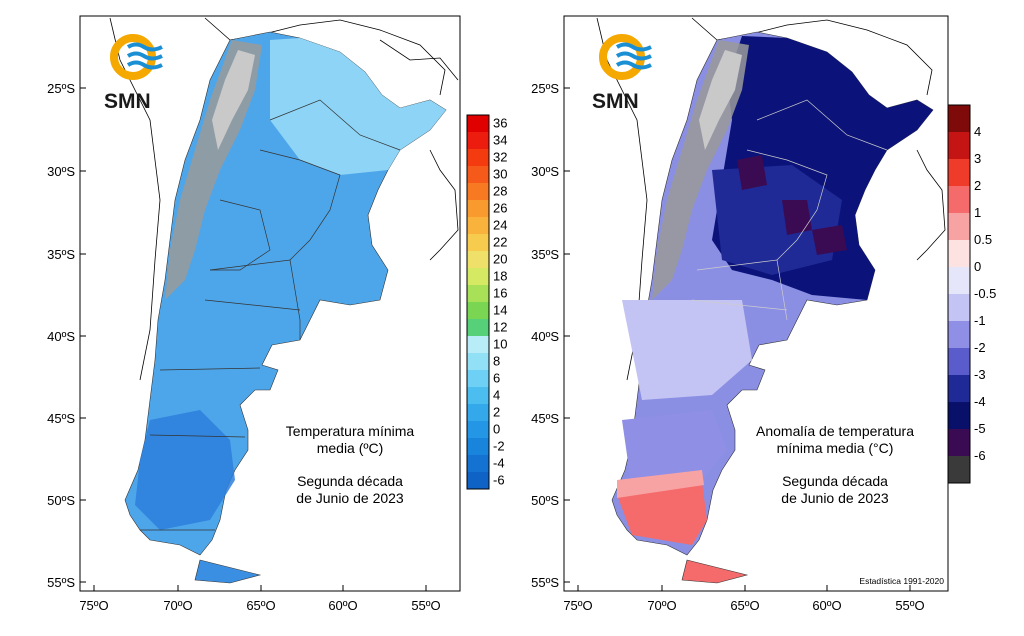 This screenshot has height=636, width=1024. I want to click on longitude-labels: 75ºO 70ºO 65ºO 60ºO 55ºO, so click(743, 605).